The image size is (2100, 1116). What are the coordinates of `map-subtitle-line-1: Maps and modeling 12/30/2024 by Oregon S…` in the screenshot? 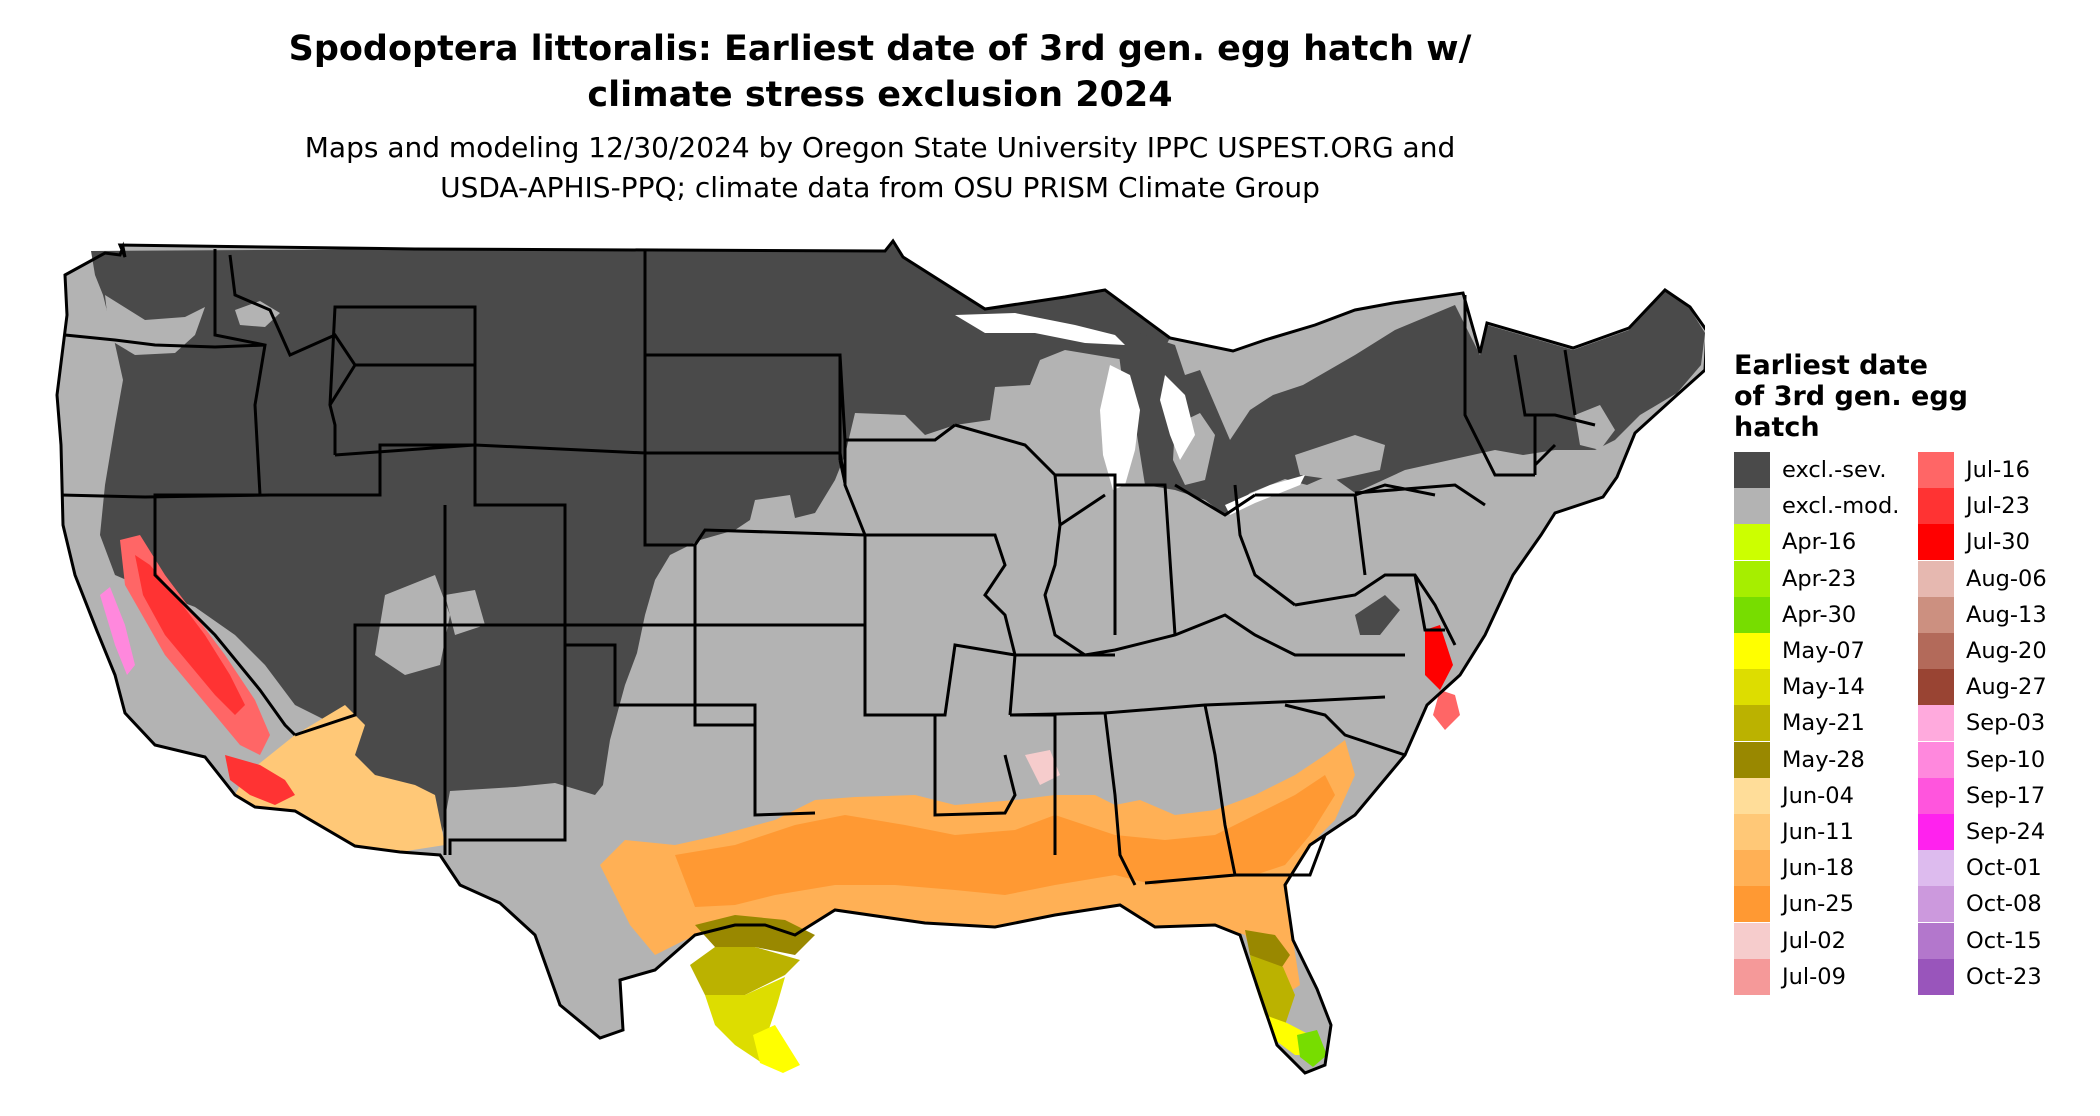 It's located at (880, 147).